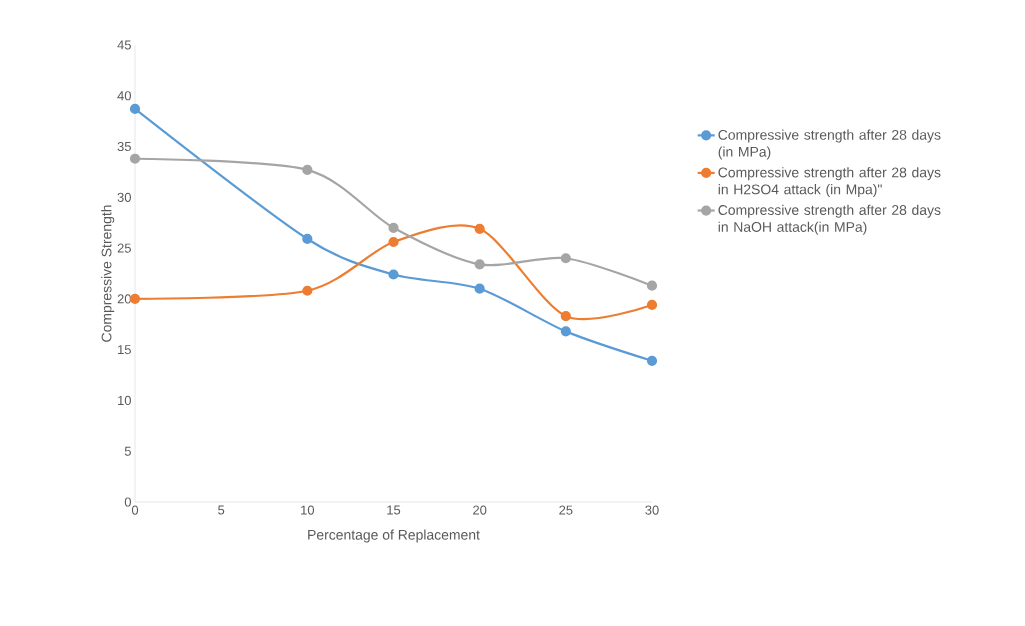 This screenshot has width=1025, height=626. I want to click on legend-label: Compressive strength after 28 days in NaOH attack(in MPa), so click(829, 219).